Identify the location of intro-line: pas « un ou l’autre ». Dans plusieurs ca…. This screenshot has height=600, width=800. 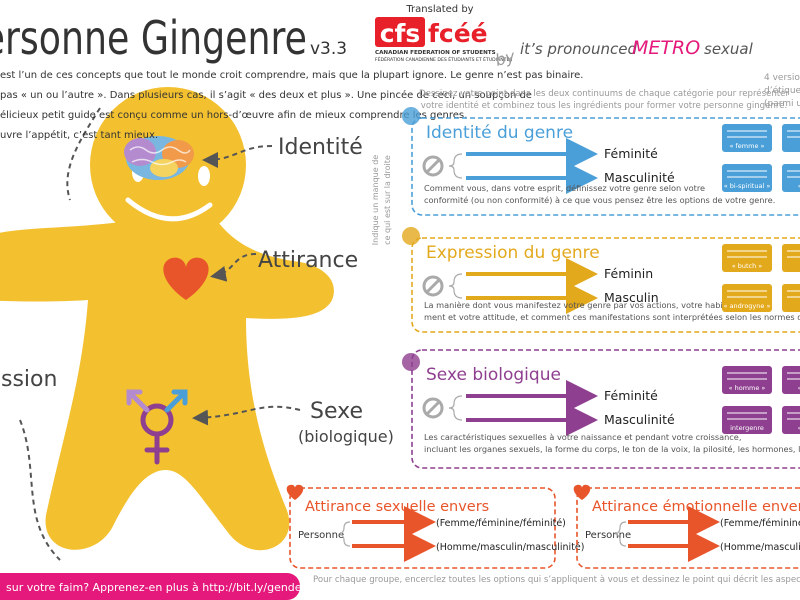
(266, 95).